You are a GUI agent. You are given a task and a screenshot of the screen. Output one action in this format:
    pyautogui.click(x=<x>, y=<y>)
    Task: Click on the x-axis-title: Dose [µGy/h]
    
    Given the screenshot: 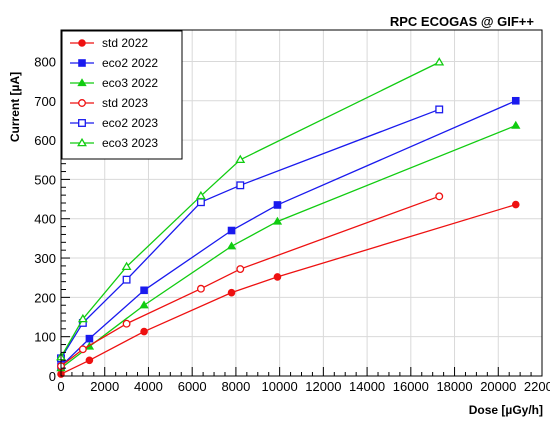 What is the action you would take?
    pyautogui.click(x=506, y=410)
    